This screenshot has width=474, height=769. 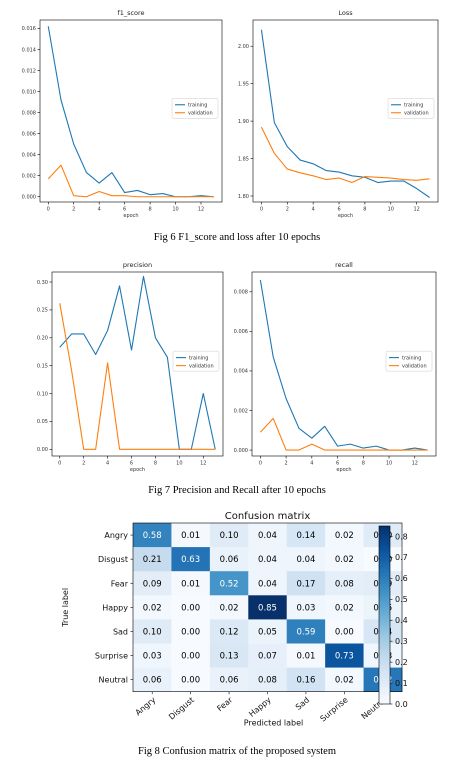 What do you see at coordinates (29, 134) in the screenshot?
I see `y-tick-label: 0.006` at bounding box center [29, 134].